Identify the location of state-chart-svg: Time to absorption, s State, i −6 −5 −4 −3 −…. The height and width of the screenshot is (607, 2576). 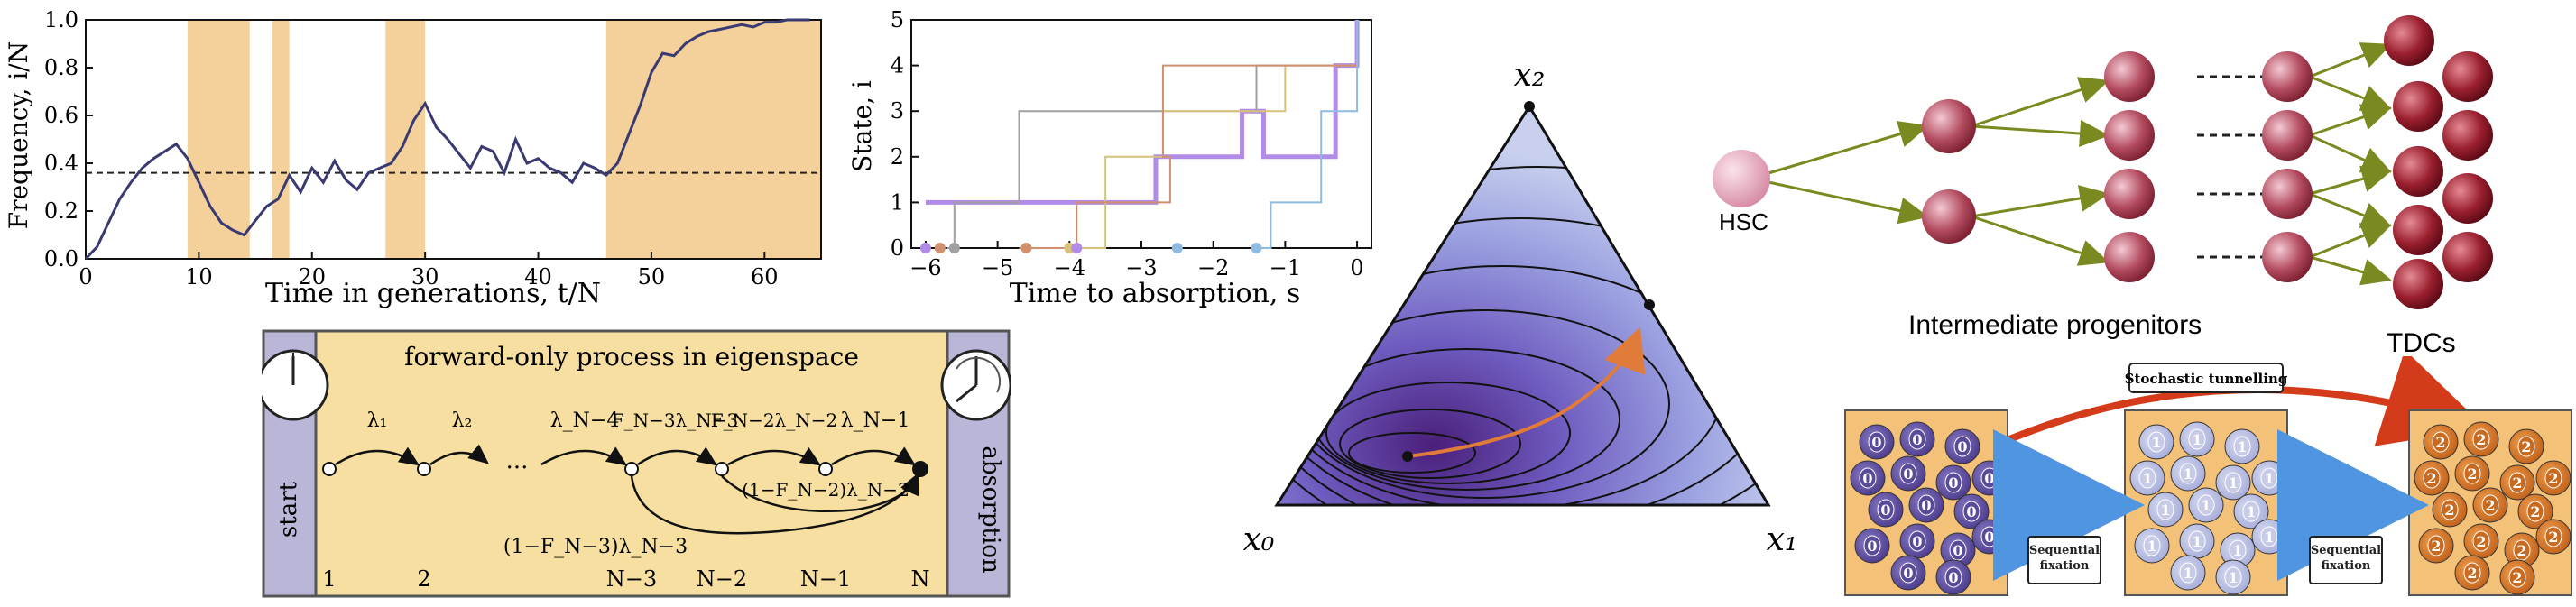
(1109, 158).